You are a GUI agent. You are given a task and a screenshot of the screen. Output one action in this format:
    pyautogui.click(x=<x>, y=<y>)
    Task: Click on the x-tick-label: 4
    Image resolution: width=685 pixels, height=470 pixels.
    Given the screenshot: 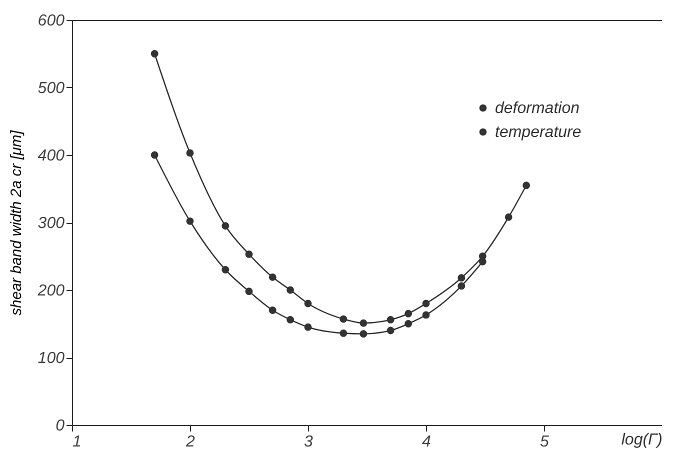 What is the action you would take?
    pyautogui.click(x=427, y=442)
    